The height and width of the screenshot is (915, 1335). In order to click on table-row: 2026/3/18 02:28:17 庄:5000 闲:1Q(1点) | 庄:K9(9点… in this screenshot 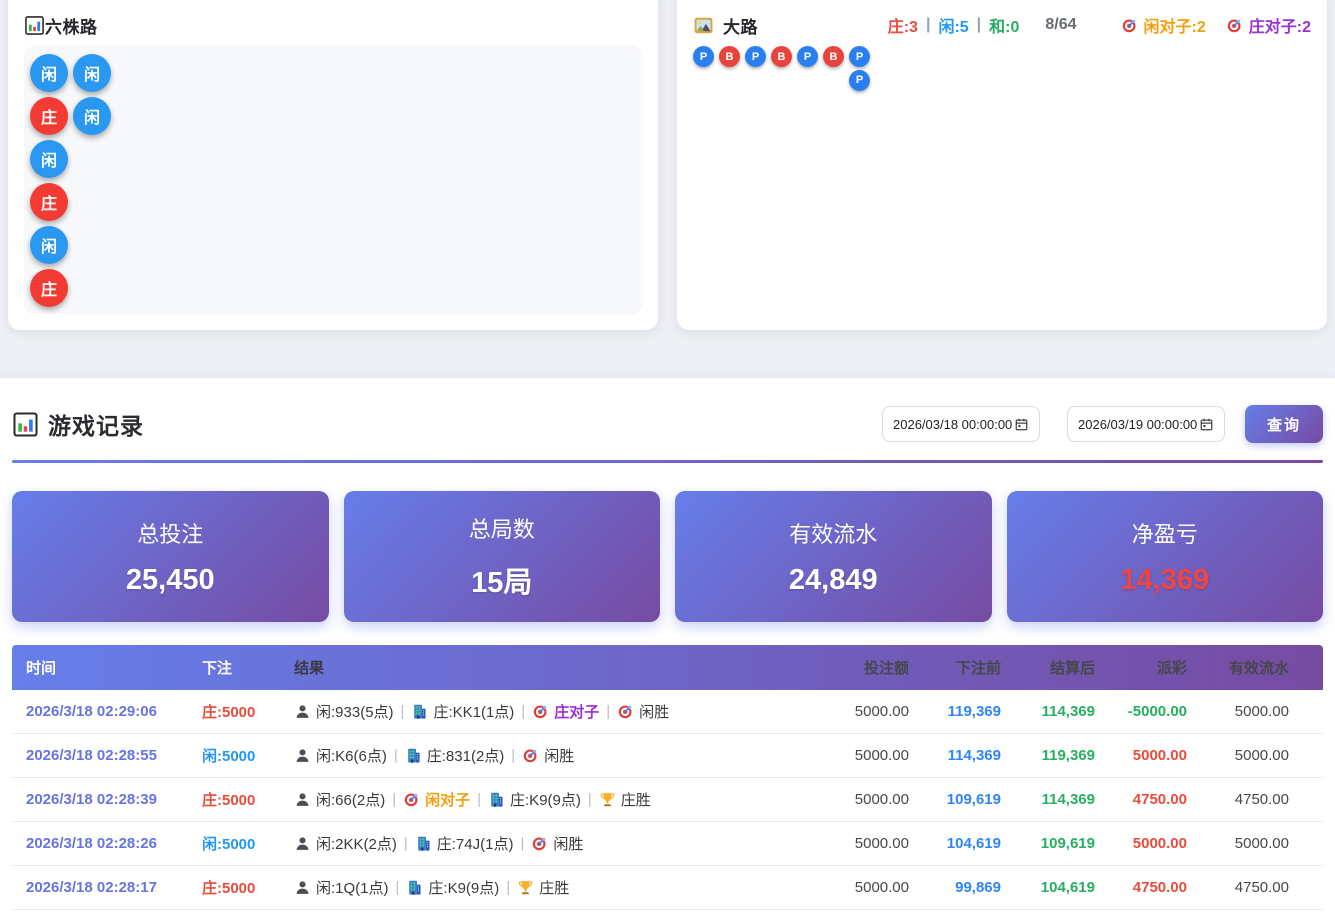, I will do `click(667, 888)`.